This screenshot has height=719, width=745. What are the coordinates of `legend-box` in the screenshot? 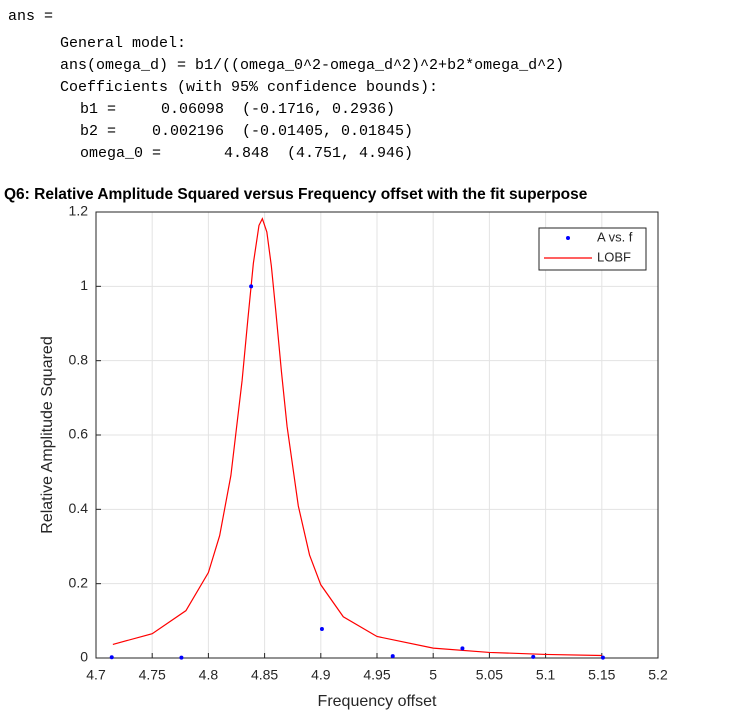 It's located at (592, 249).